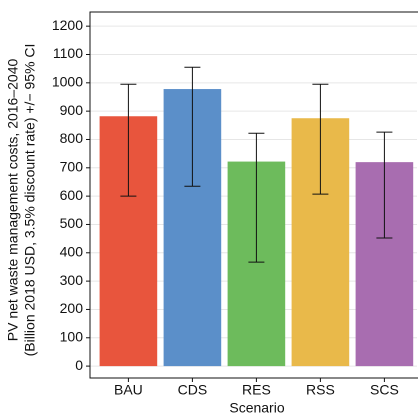 This screenshot has height=417, width=418. What do you see at coordinates (128, 390) in the screenshot?
I see `x-tick-label: BAU` at bounding box center [128, 390].